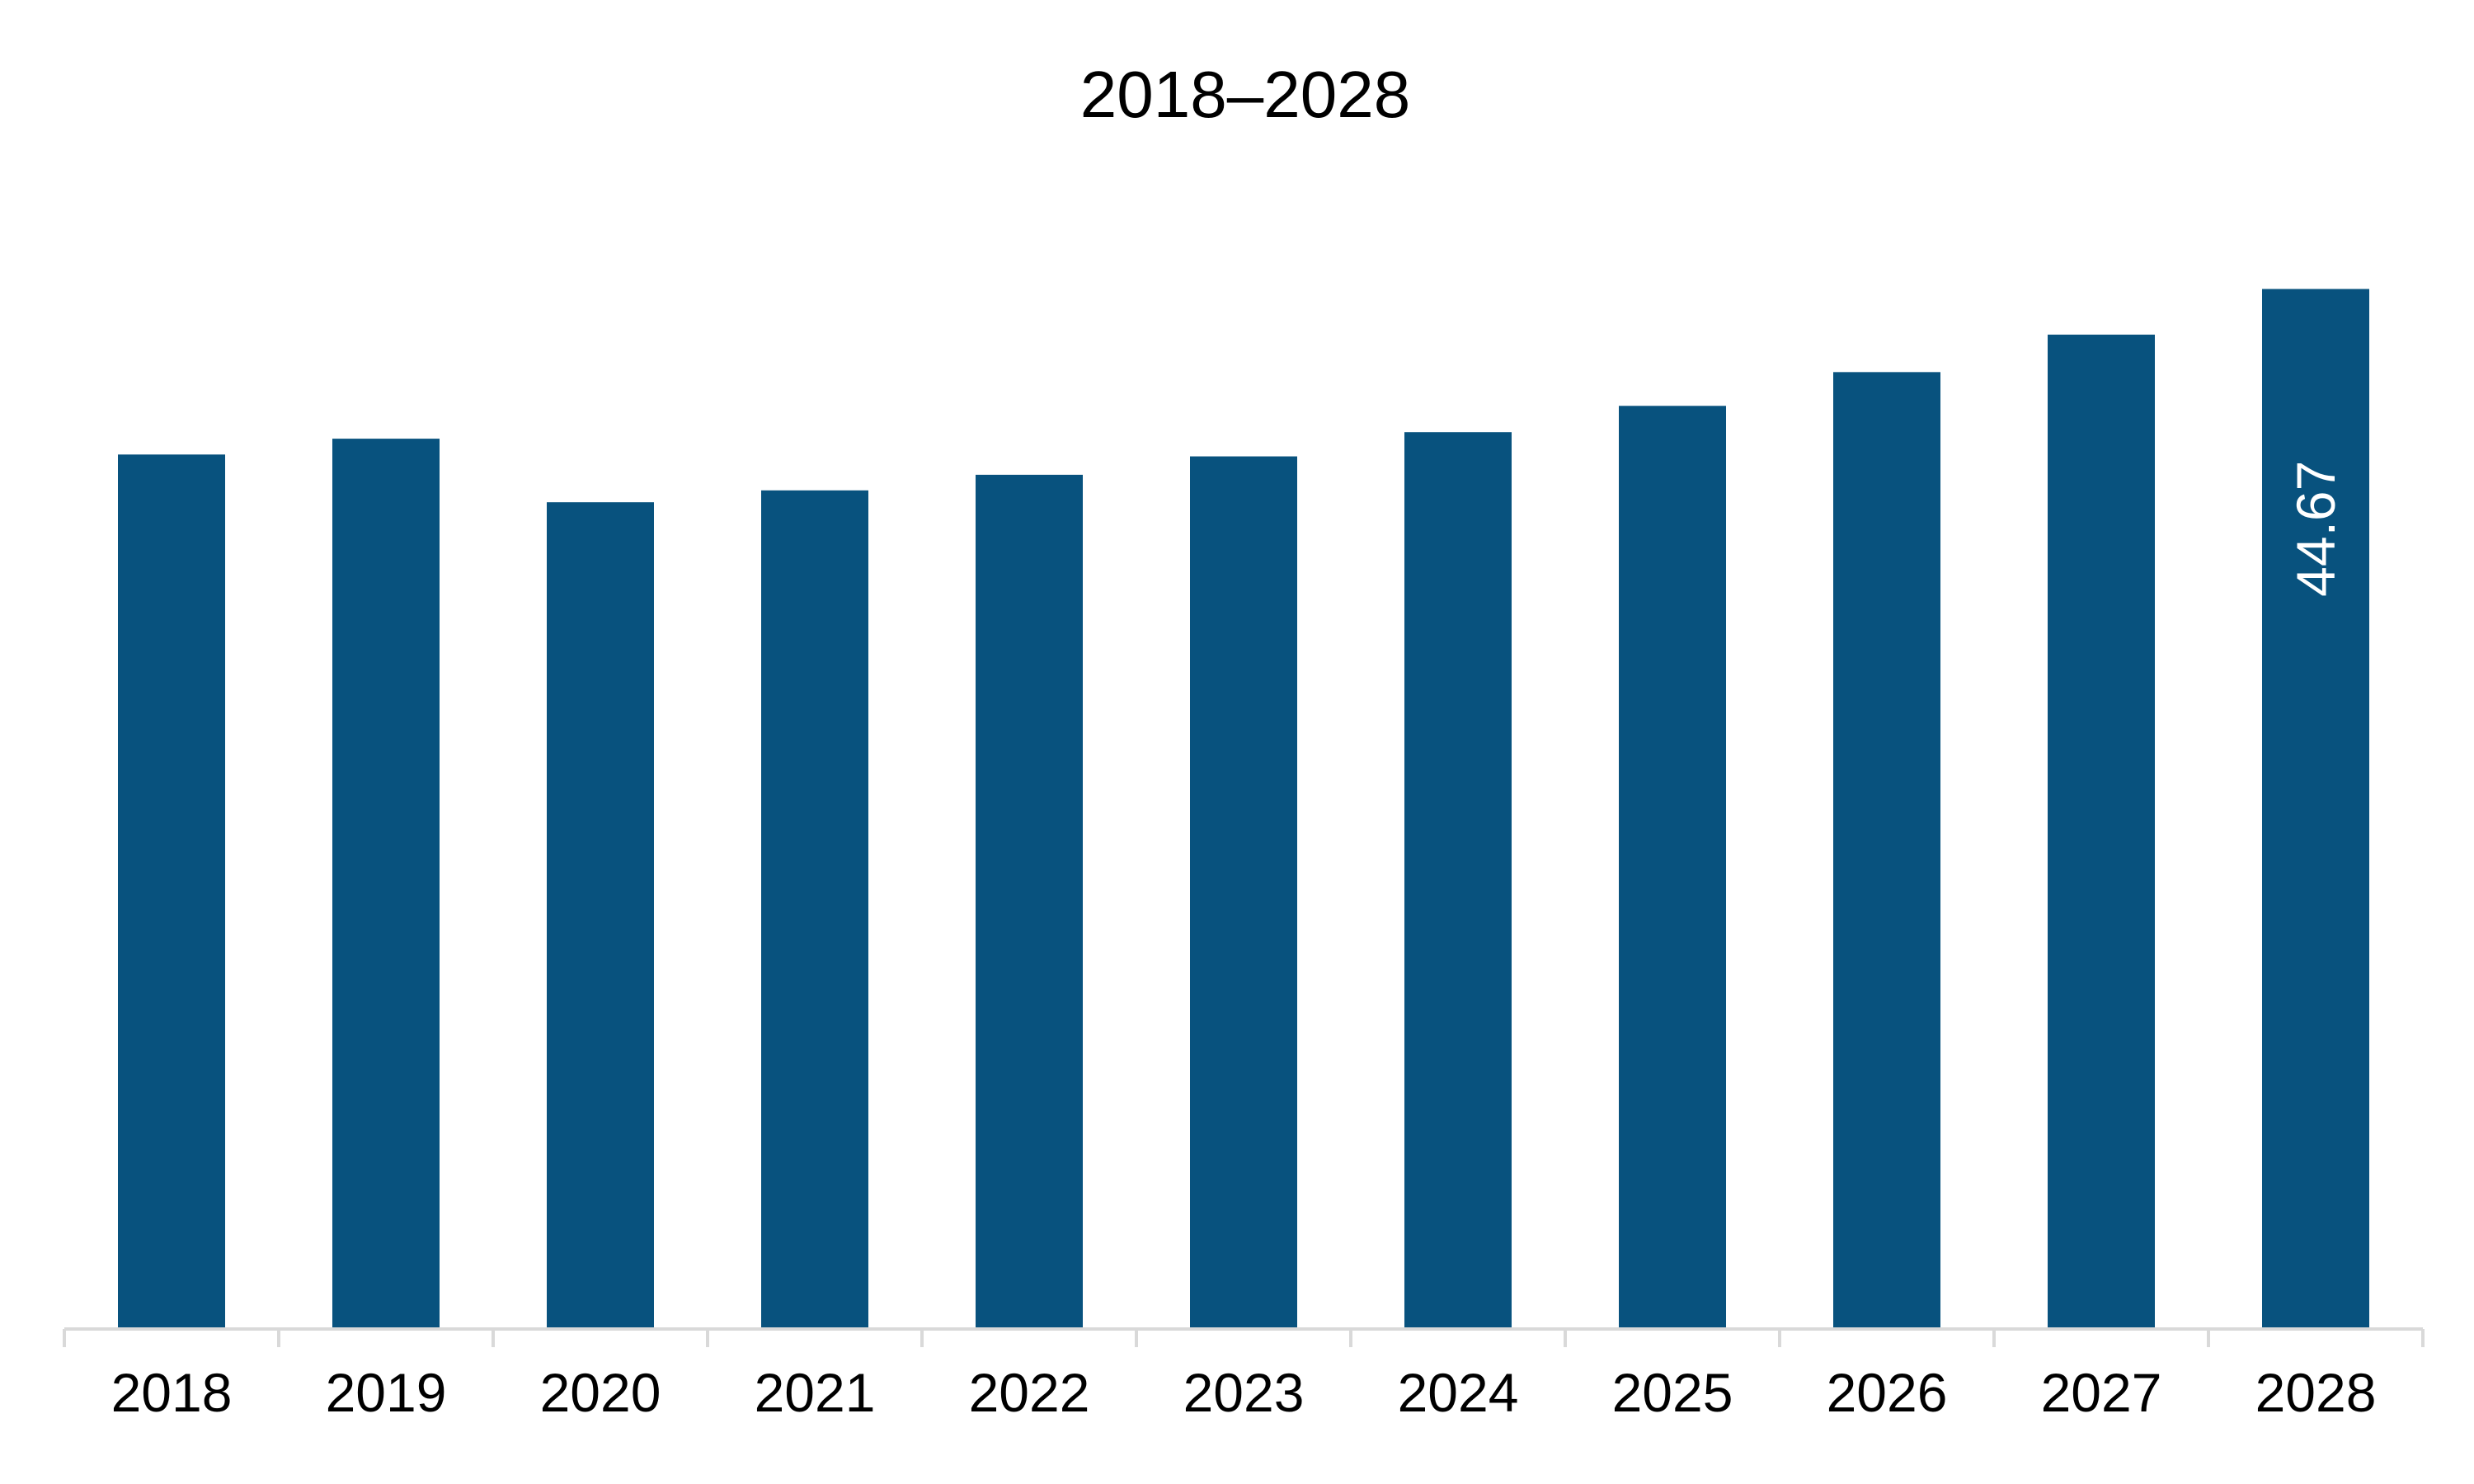 The image size is (2474, 1484). I want to click on x-tick-label-2022: 2022, so click(1029, 1392).